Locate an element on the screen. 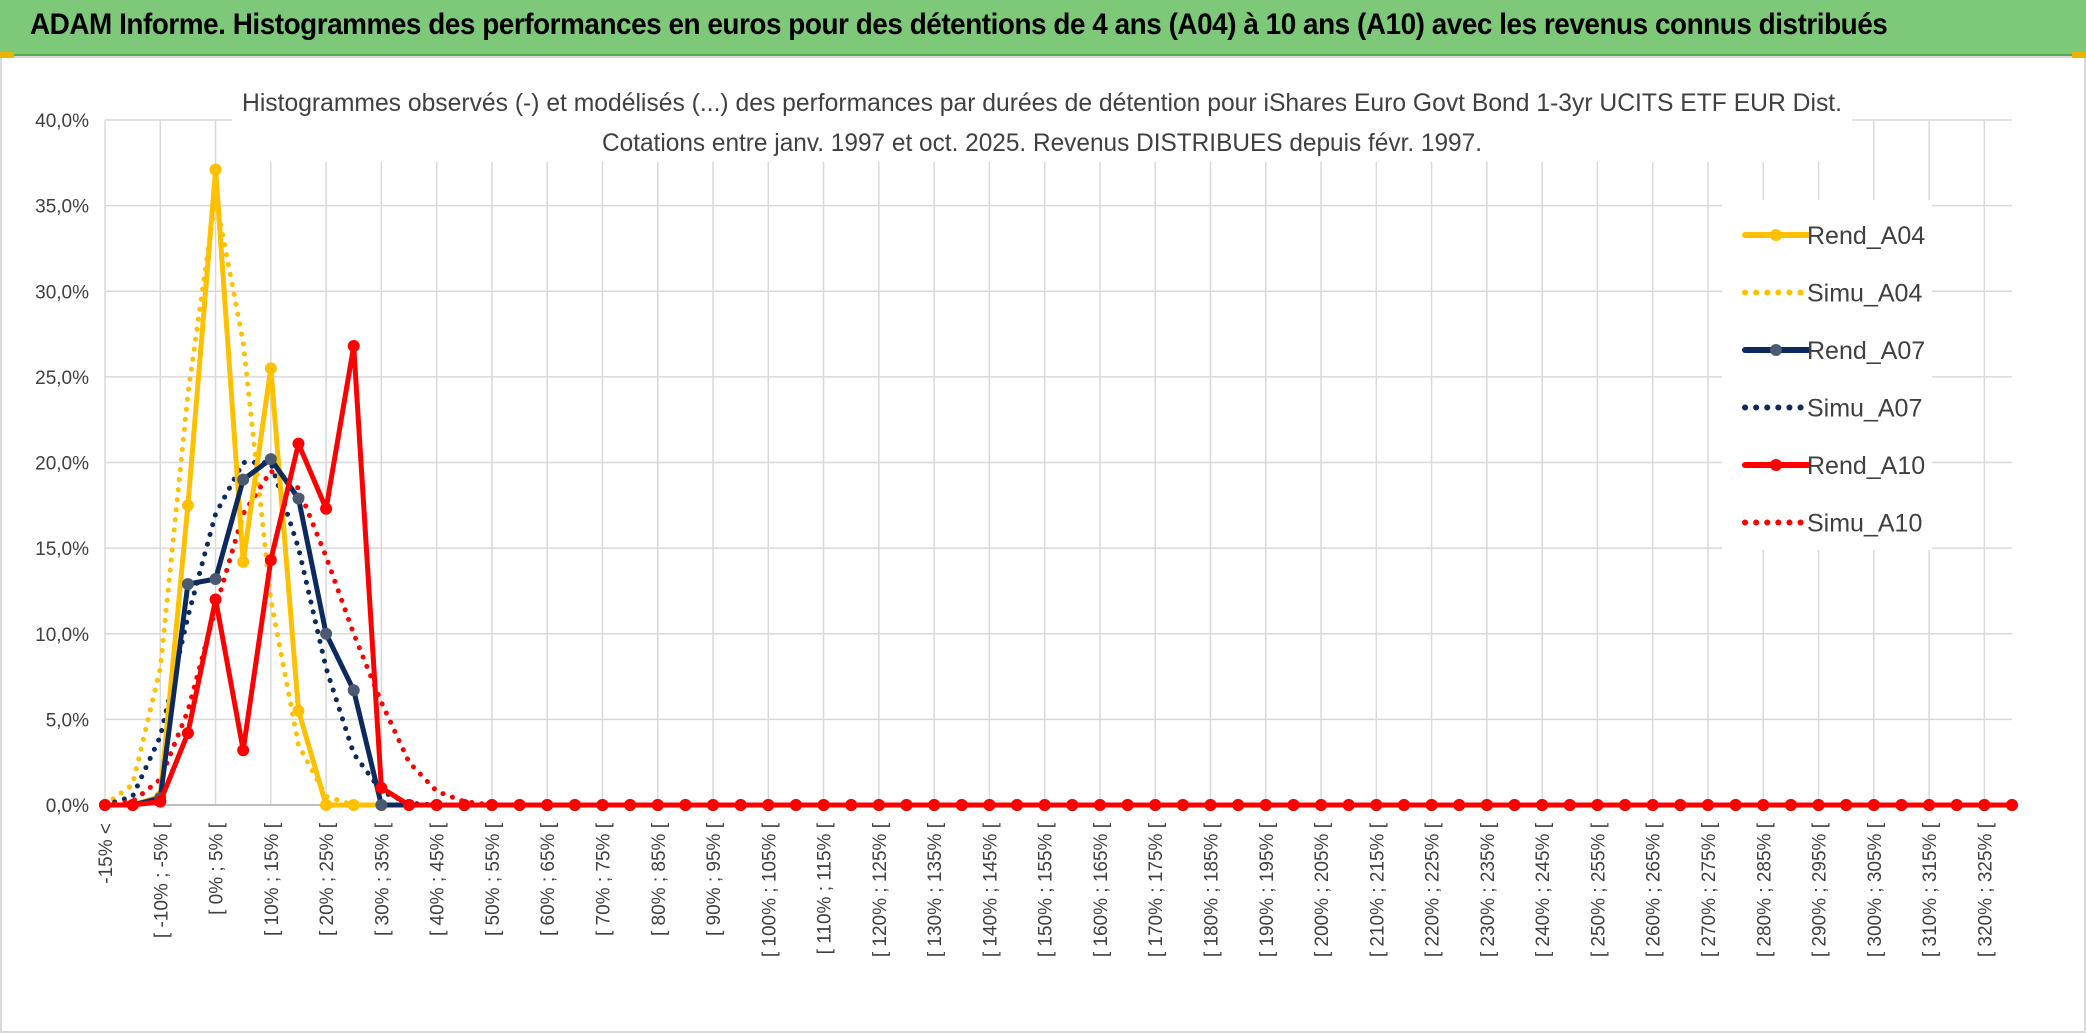  legend-label: Simu_A04 is located at coordinates (1864, 294).